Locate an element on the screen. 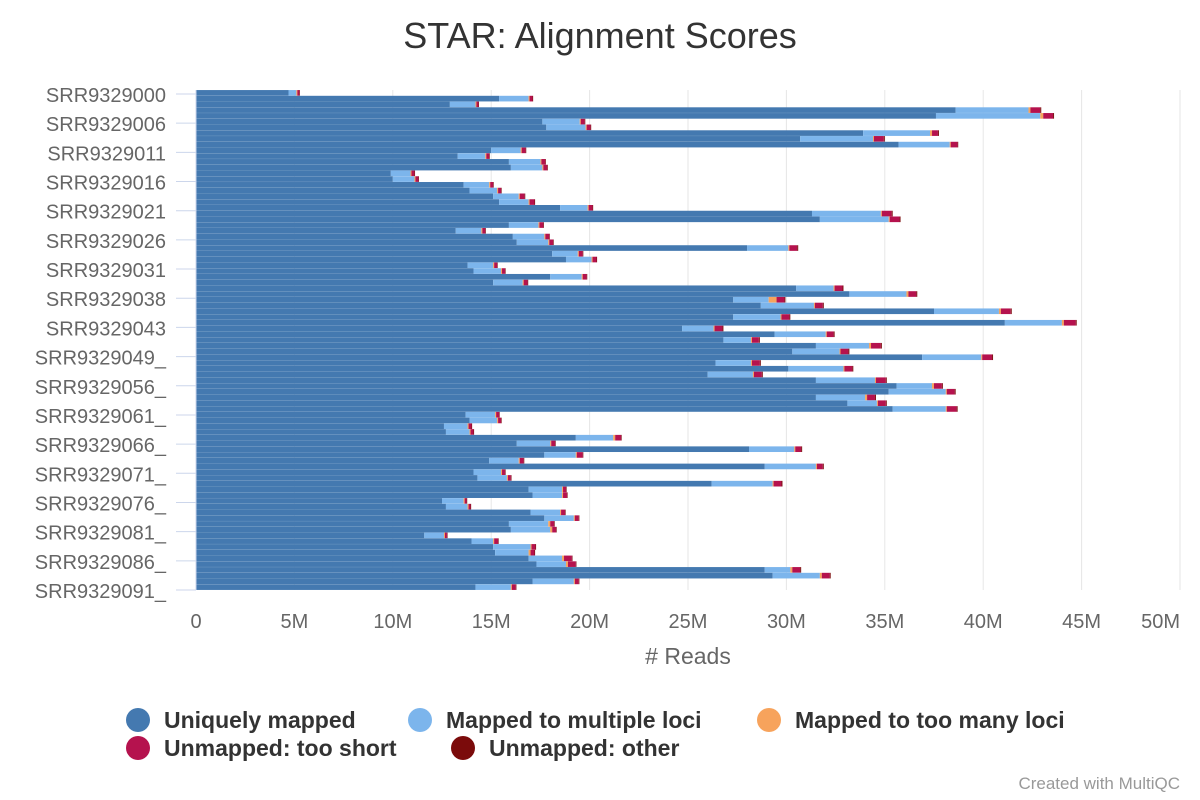  y-tick-label: SRR9329091_ is located at coordinates (101, 592).